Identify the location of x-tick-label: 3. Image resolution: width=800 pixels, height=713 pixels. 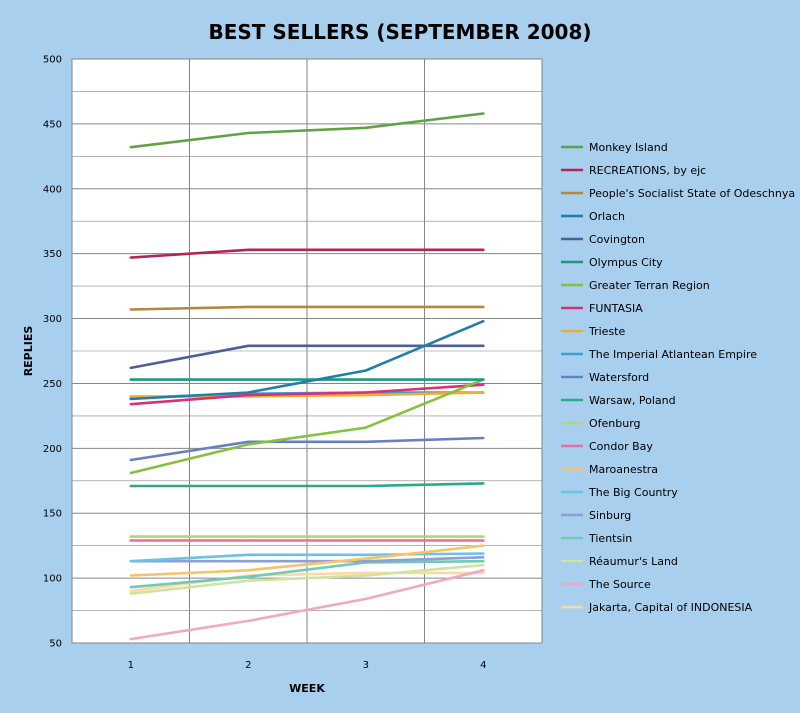
(366, 665).